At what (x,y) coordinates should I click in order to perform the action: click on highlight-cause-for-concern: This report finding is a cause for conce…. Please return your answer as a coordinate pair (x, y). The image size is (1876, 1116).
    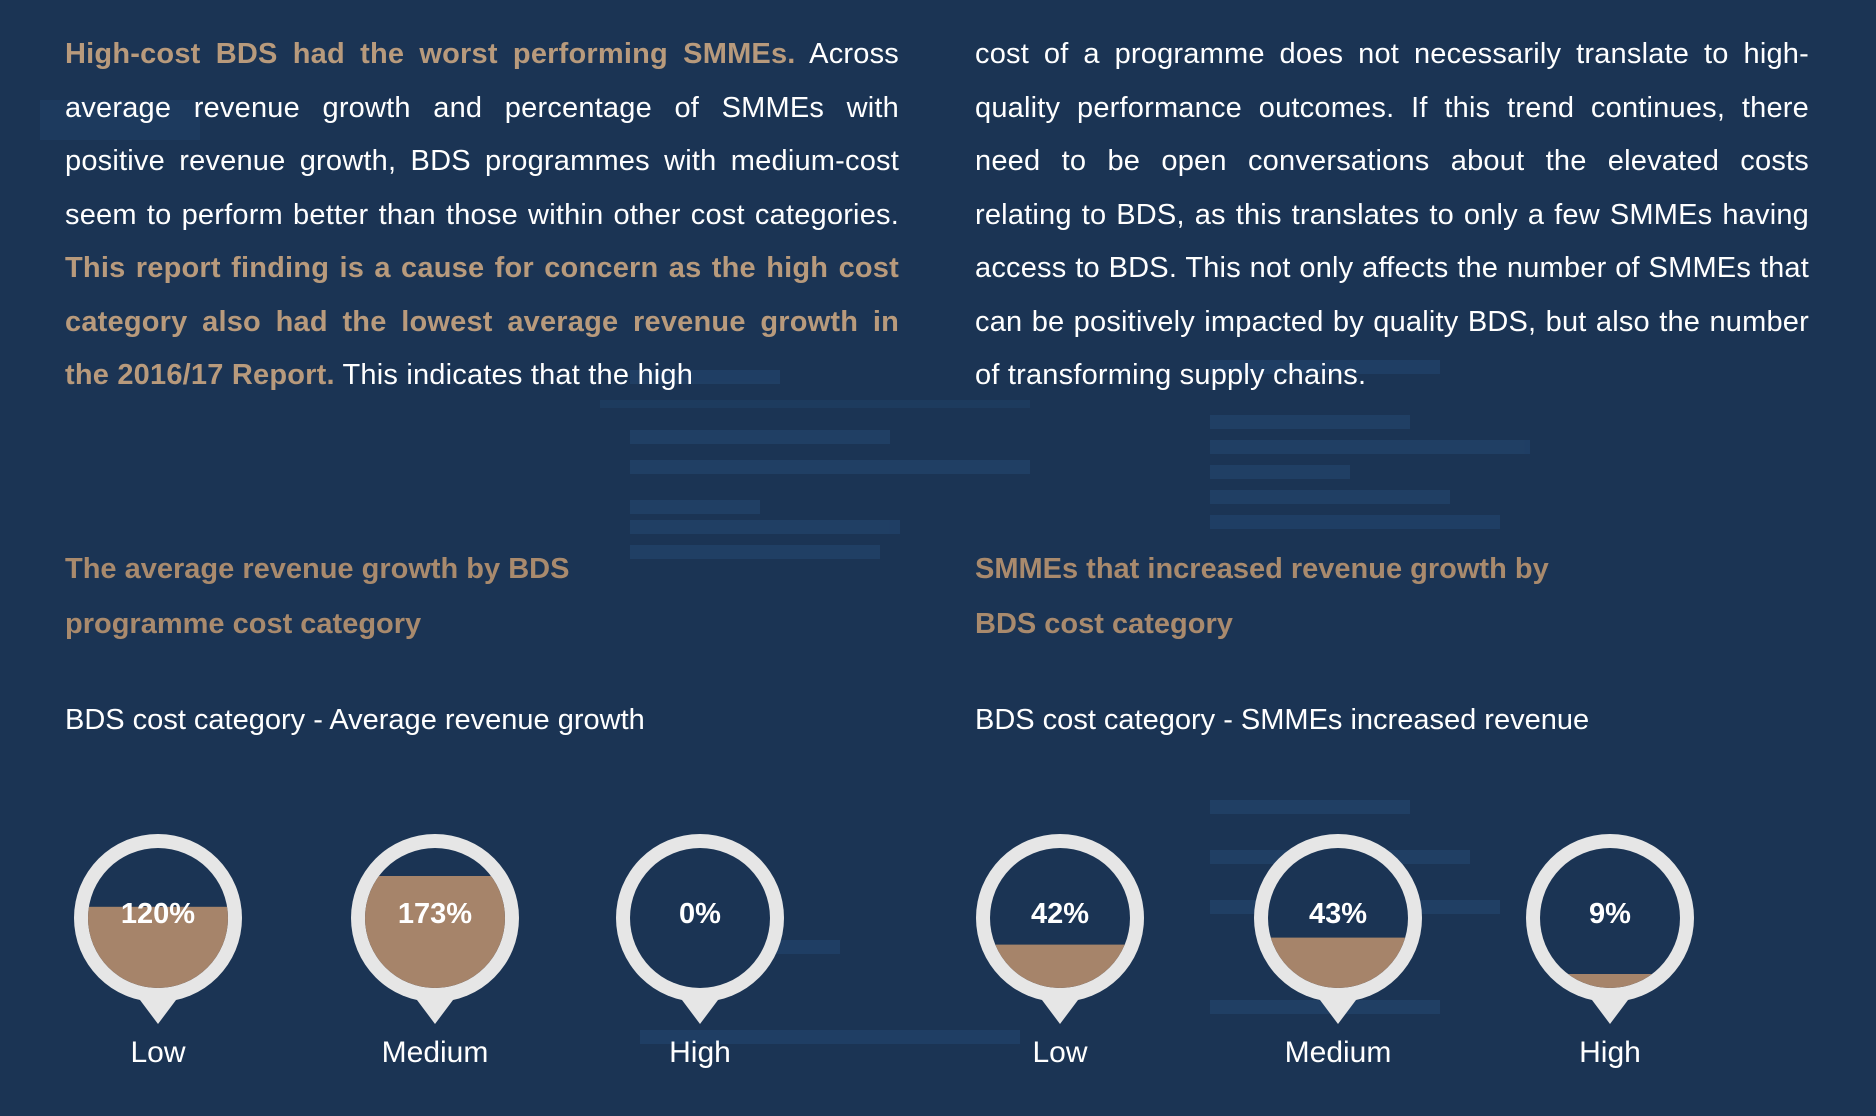
    Looking at the image, I should click on (482, 321).